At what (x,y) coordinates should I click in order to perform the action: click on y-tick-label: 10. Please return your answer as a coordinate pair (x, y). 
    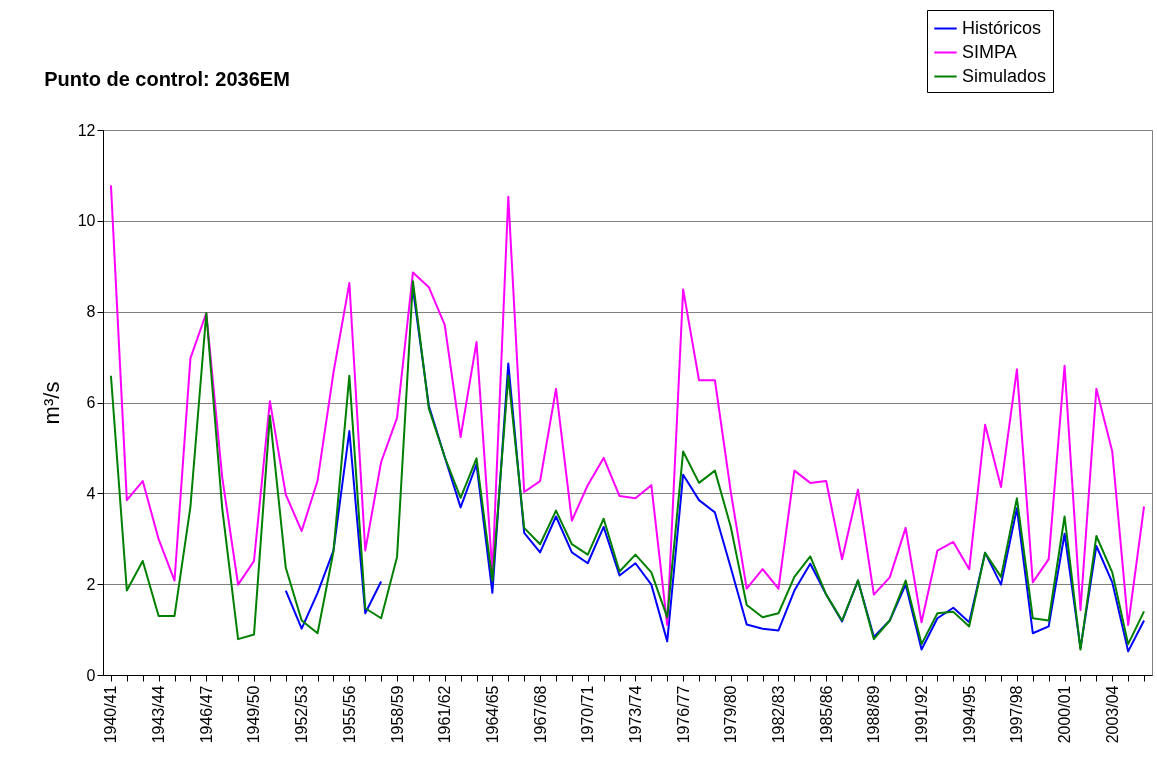
    Looking at the image, I should click on (86, 221).